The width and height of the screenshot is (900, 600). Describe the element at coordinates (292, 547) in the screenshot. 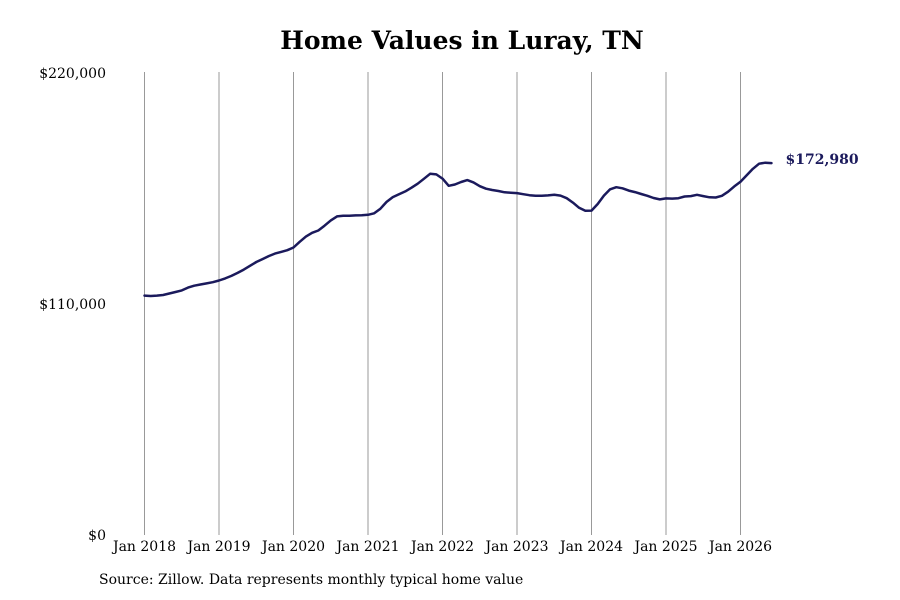

I see `x-tick-label: Jan 2020` at that location.